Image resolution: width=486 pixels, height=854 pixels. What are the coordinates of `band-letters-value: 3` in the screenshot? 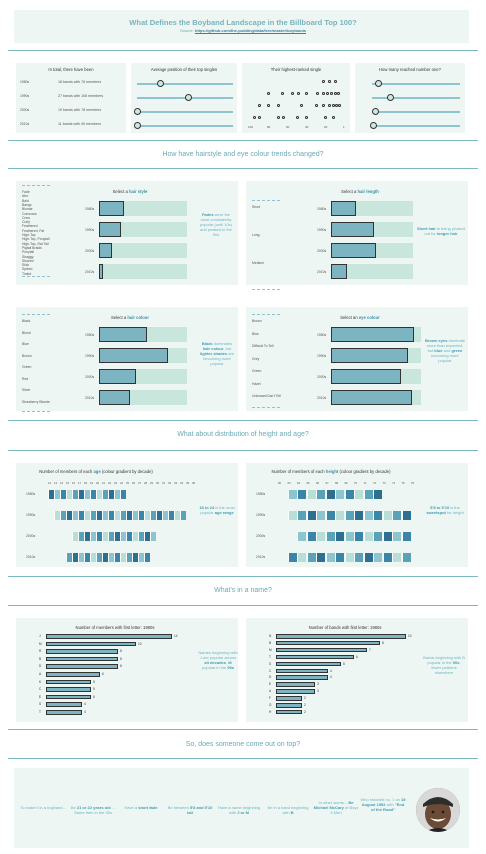 It's located at (318, 691).